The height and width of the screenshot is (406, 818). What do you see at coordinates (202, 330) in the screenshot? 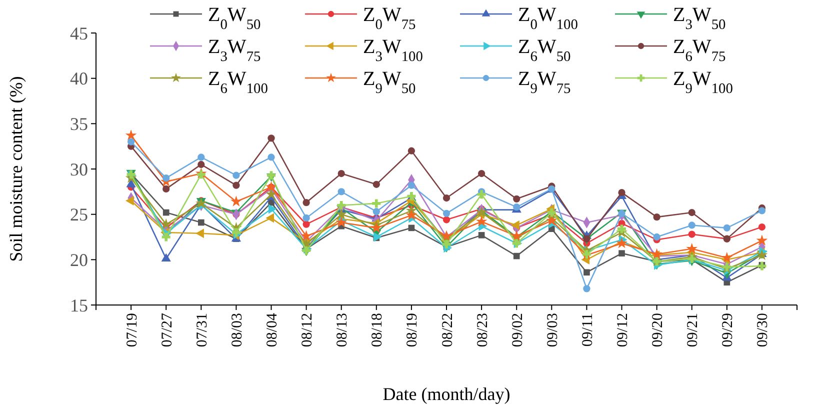
I see `x-tick-label: 07/31` at bounding box center [202, 330].